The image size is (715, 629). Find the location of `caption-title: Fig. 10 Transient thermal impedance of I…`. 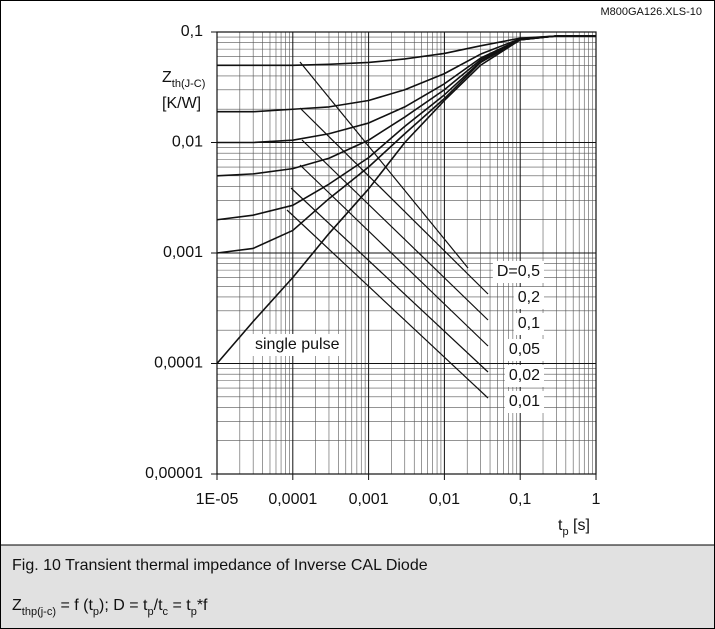

caption-title: Fig. 10 Transient thermal impedance of I… is located at coordinates (220, 565).